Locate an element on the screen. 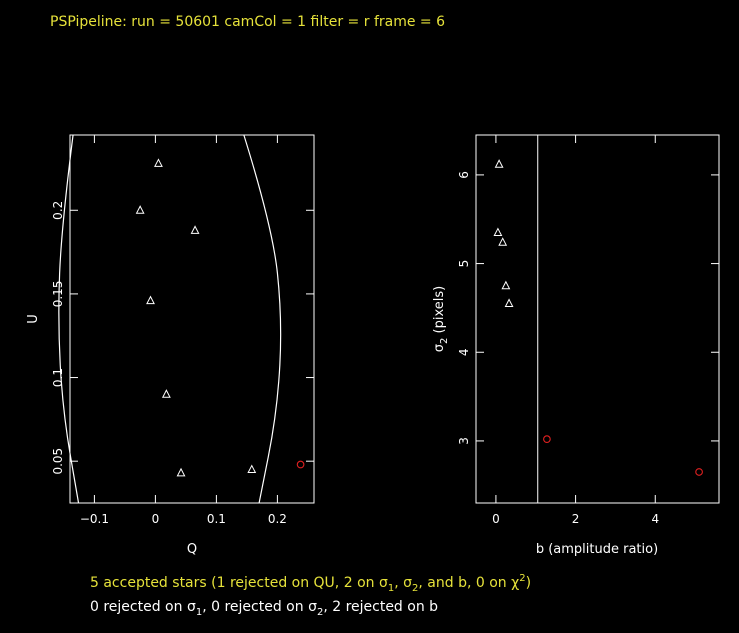  qu-x-axis-label: Q is located at coordinates (192, 549).